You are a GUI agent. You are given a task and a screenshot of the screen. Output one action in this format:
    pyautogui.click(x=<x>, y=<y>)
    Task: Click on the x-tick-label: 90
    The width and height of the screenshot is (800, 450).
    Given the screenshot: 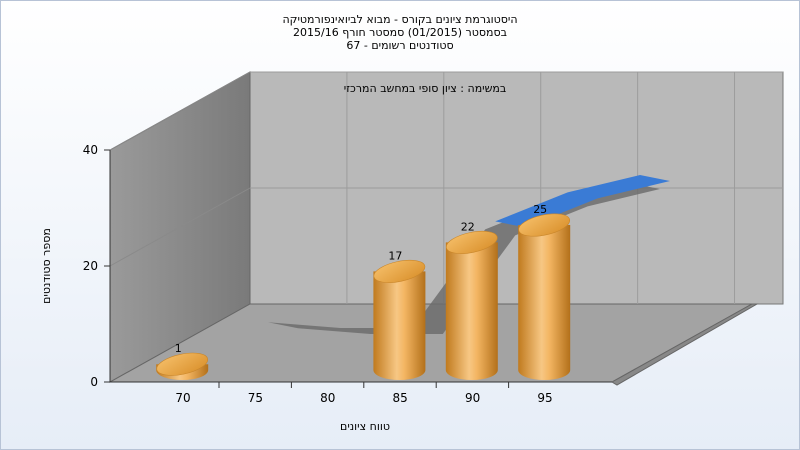 What is the action you would take?
    pyautogui.click(x=472, y=398)
    